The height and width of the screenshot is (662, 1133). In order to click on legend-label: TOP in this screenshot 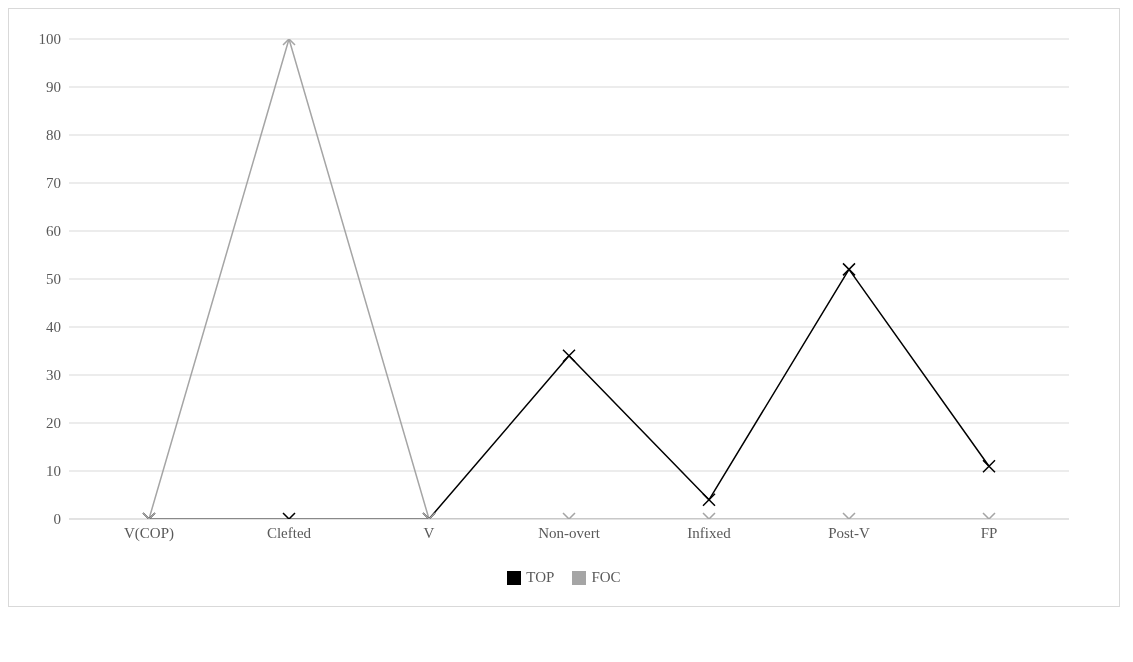, I will do `click(540, 577)`.